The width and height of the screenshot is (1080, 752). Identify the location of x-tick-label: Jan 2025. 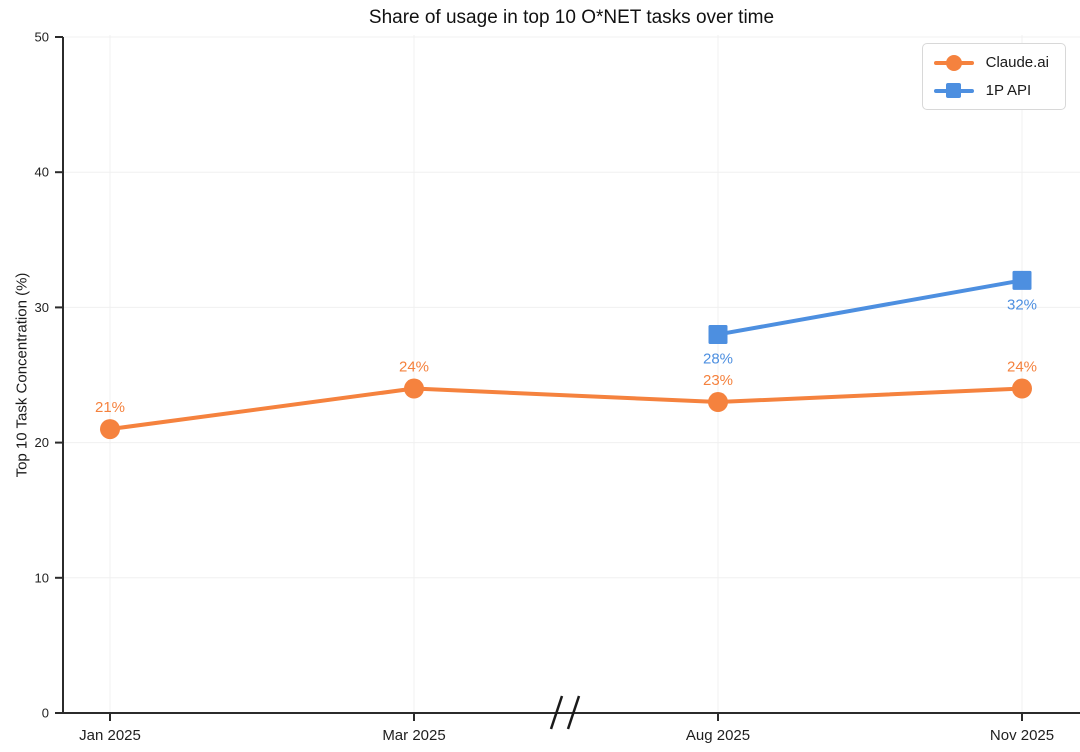
(110, 735).